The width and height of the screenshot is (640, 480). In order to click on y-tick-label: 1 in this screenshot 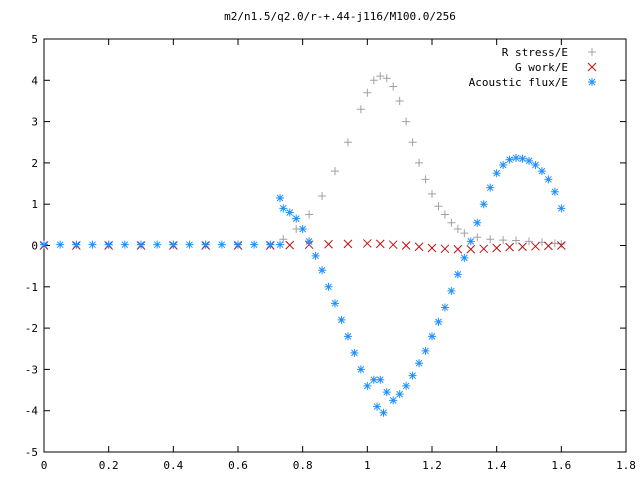, I will do `click(34, 204)`.